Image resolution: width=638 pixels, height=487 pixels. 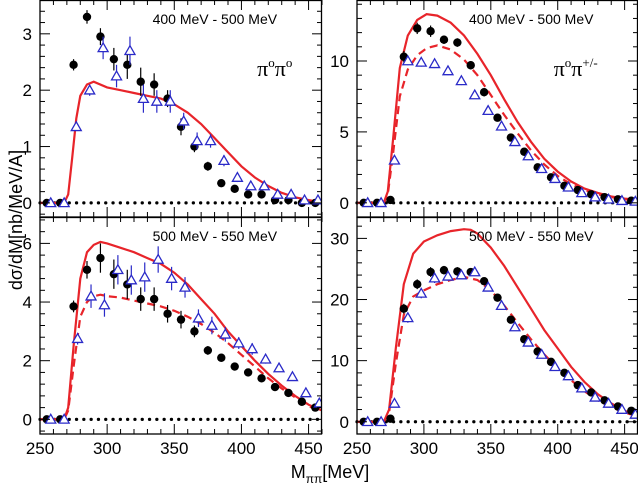 I want to click on y-tick-label: 1, so click(x=27, y=147).